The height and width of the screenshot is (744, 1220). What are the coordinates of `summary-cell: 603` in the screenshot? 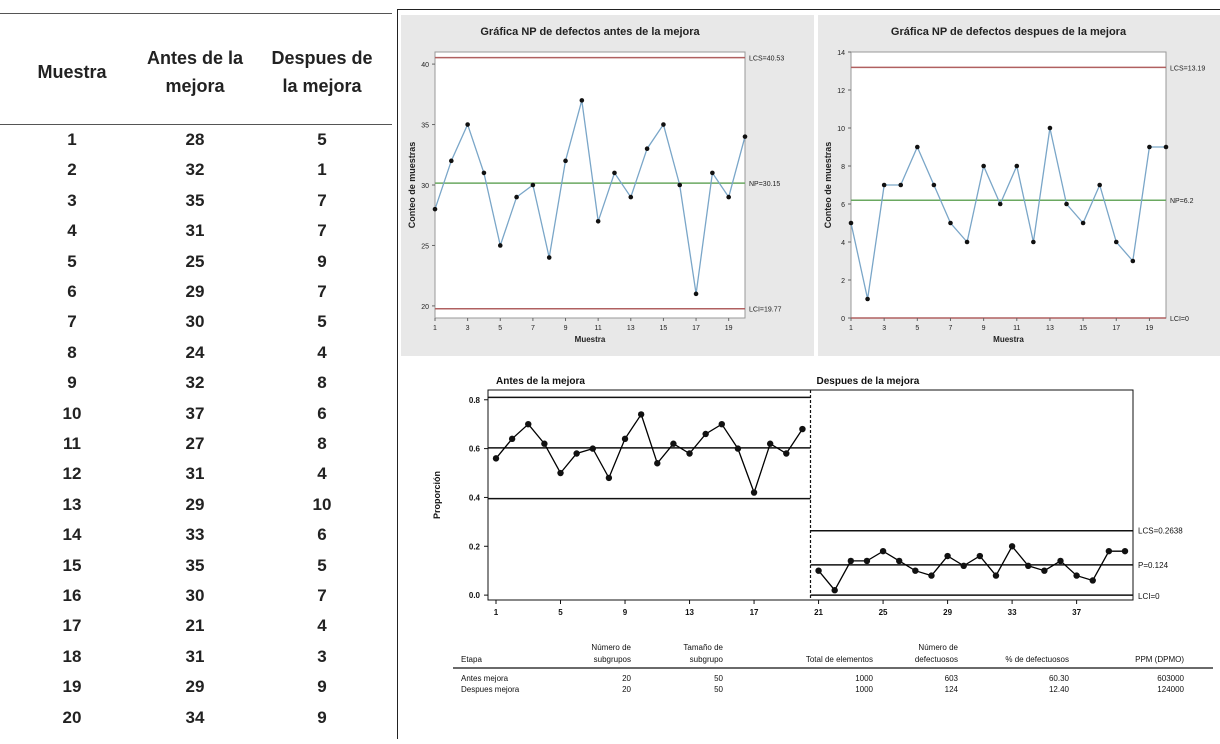 It's located at (952, 678).